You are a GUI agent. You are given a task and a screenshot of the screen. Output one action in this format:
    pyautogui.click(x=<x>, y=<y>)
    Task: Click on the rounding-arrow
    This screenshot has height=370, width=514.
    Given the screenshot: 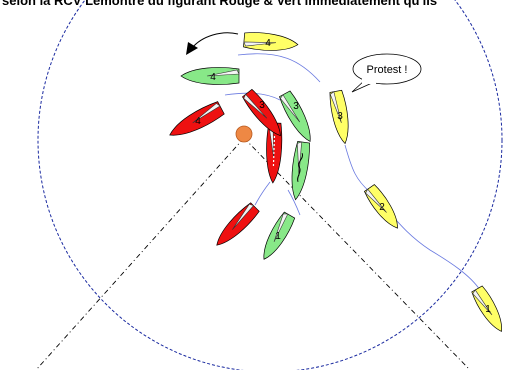 What is the action you would take?
    pyautogui.click(x=215, y=40)
    